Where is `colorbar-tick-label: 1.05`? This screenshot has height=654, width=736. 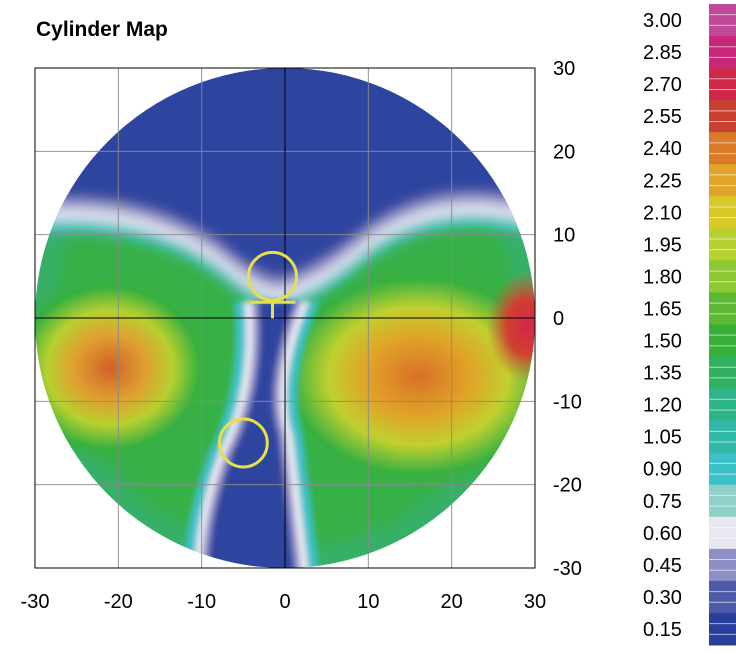
colorbar-tick-label: 1.05 is located at coordinates (662, 438).